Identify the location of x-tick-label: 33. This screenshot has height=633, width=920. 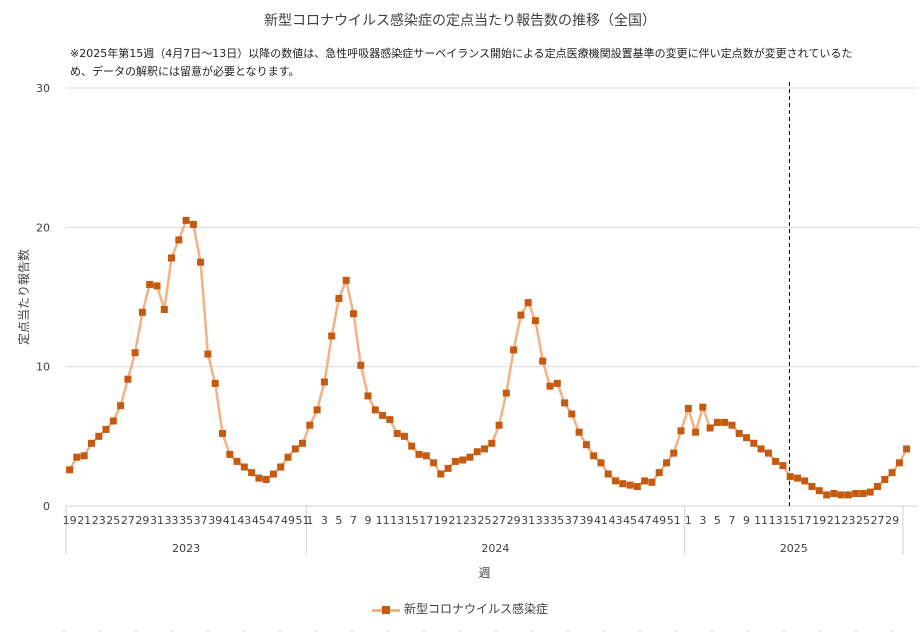
(543, 520).